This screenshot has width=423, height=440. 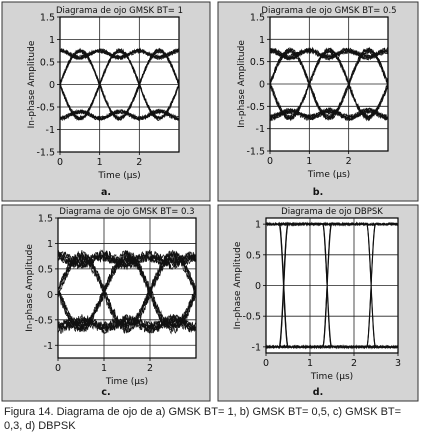 What do you see at coordinates (398, 363) in the screenshot?
I see `x-tick-label: 3` at bounding box center [398, 363].